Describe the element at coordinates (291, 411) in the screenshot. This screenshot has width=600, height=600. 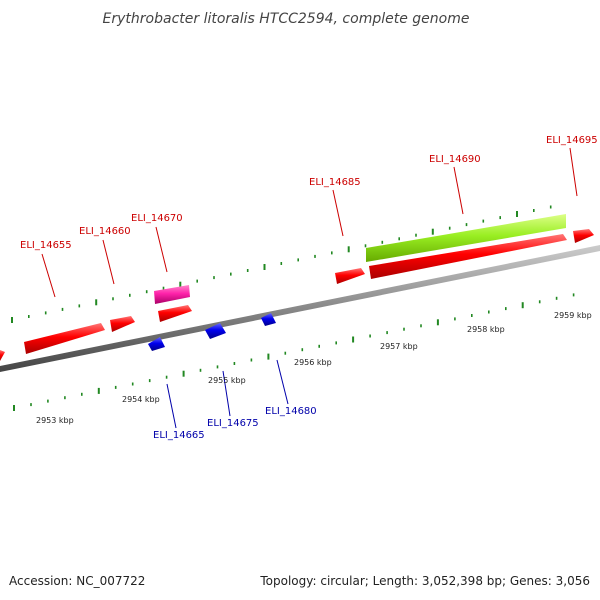
I see `gene-label-eli-14680: ELI_14680` at that location.